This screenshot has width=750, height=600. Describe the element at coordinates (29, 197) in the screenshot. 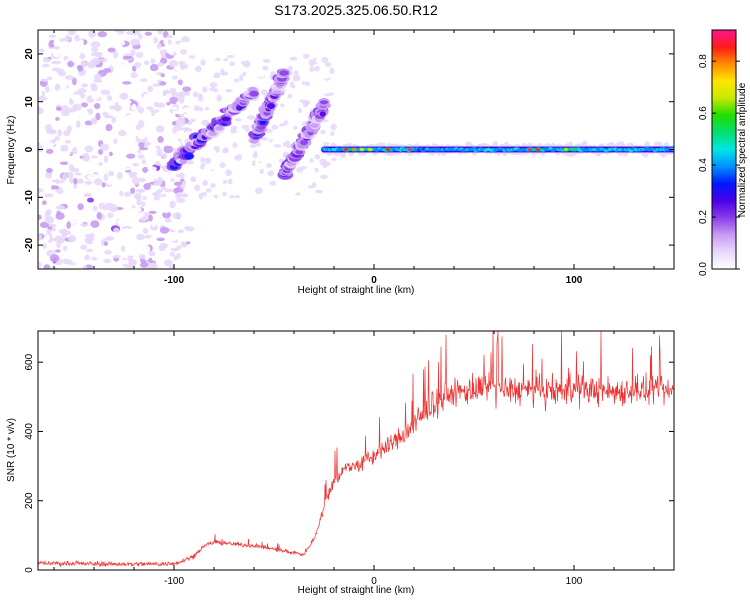

I see `spectrogram-ytick-label: -10` at that location.